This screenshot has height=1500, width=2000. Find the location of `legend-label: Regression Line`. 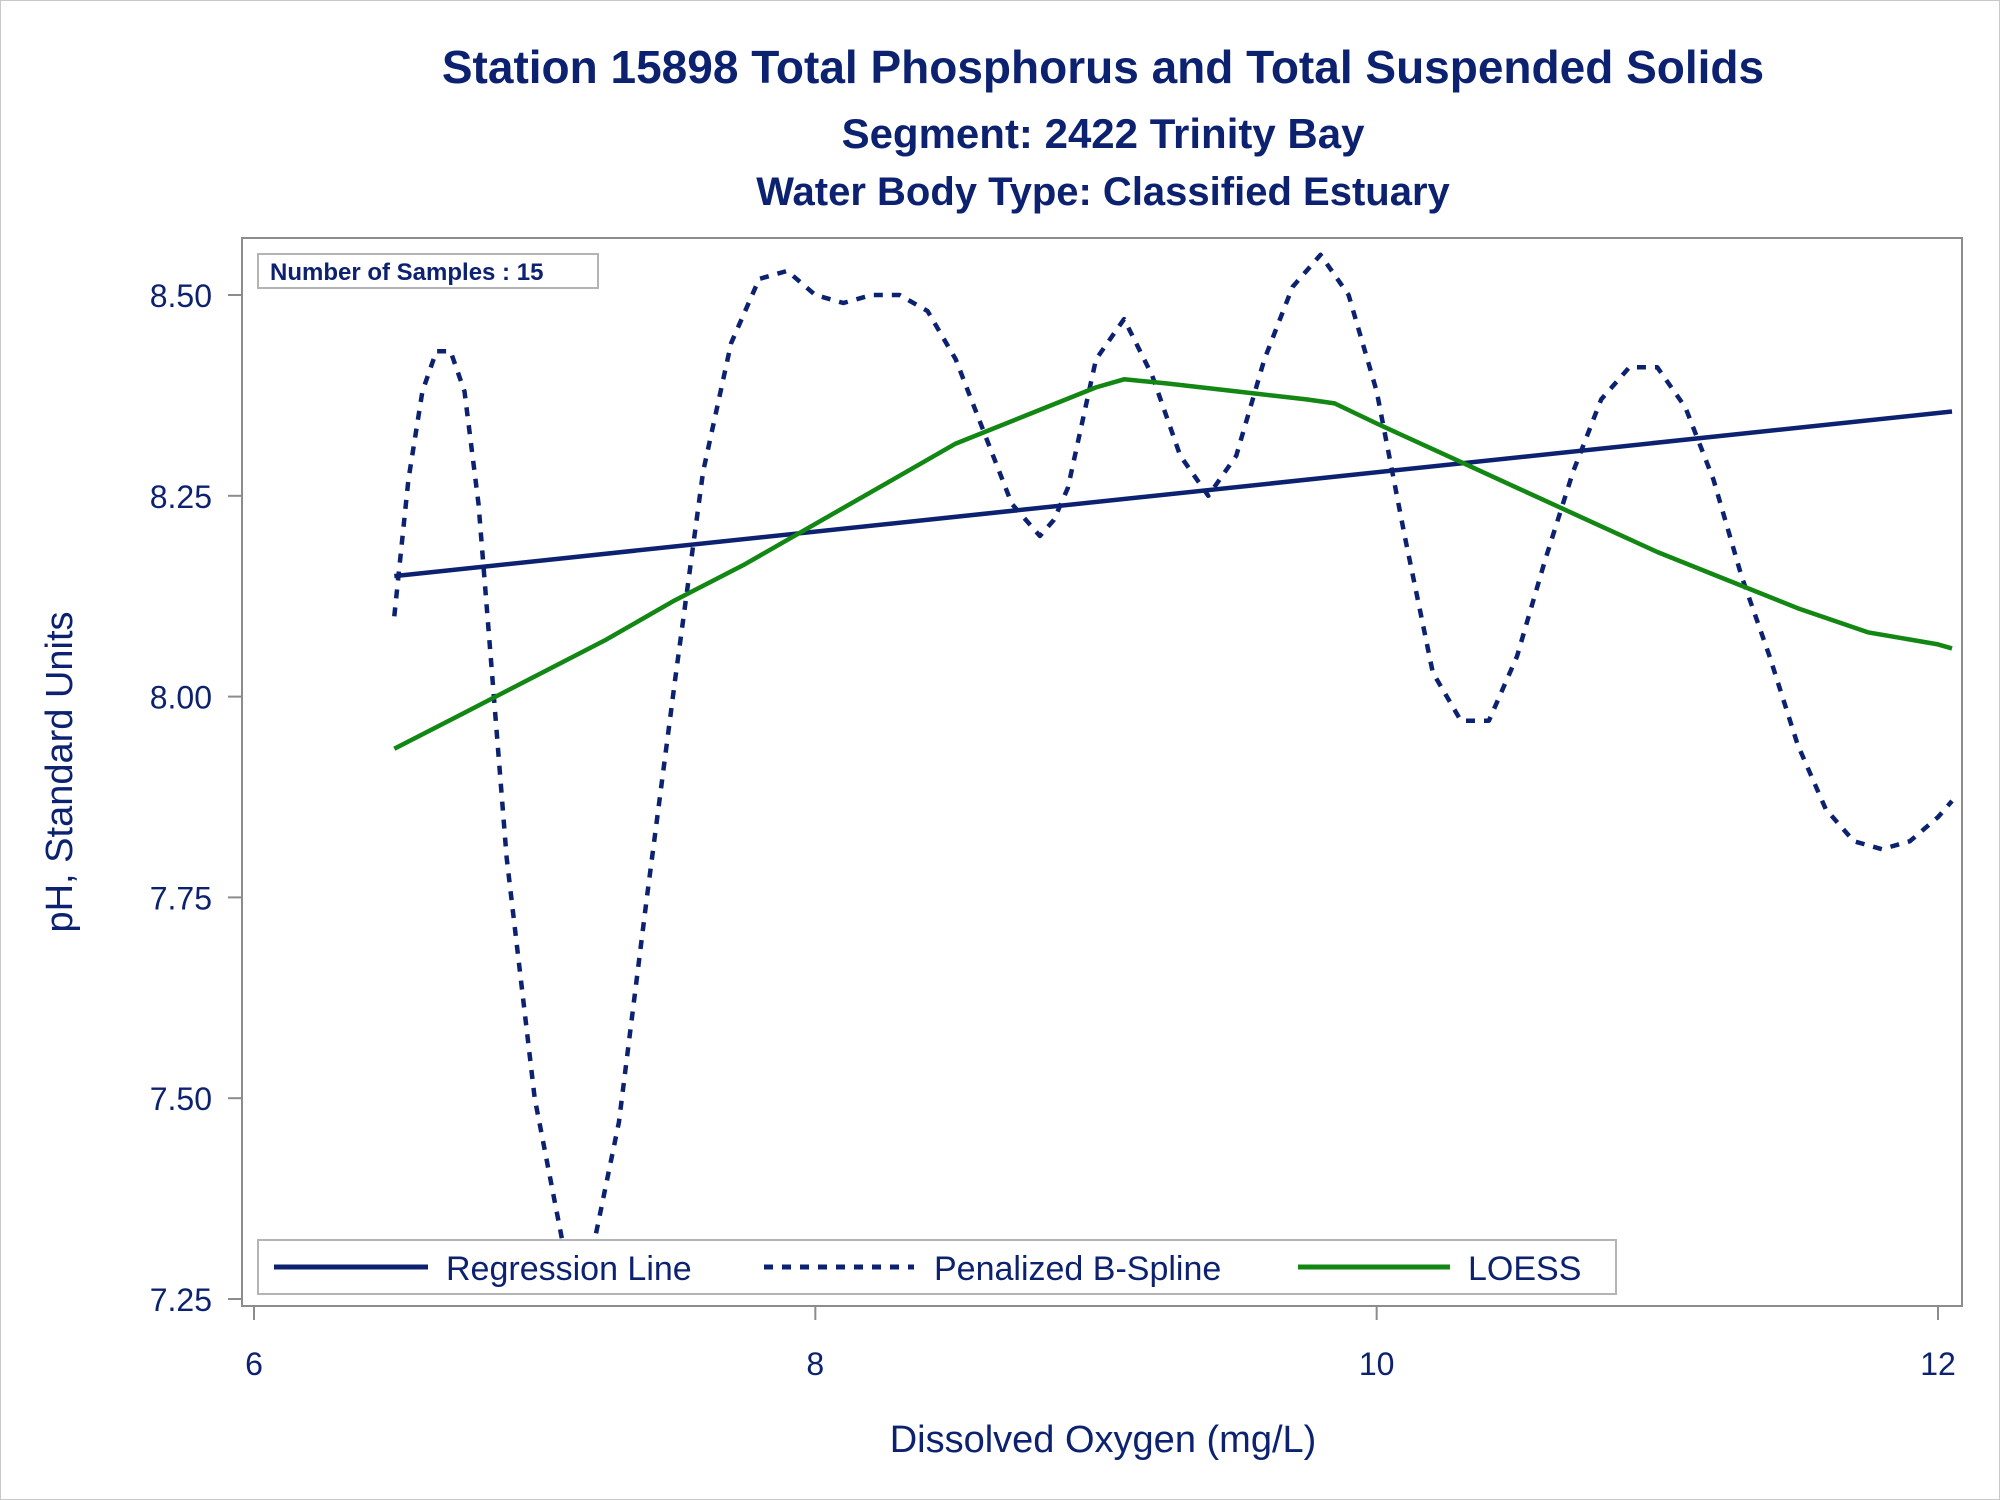

legend-label: Regression Line is located at coordinates (569, 1269).